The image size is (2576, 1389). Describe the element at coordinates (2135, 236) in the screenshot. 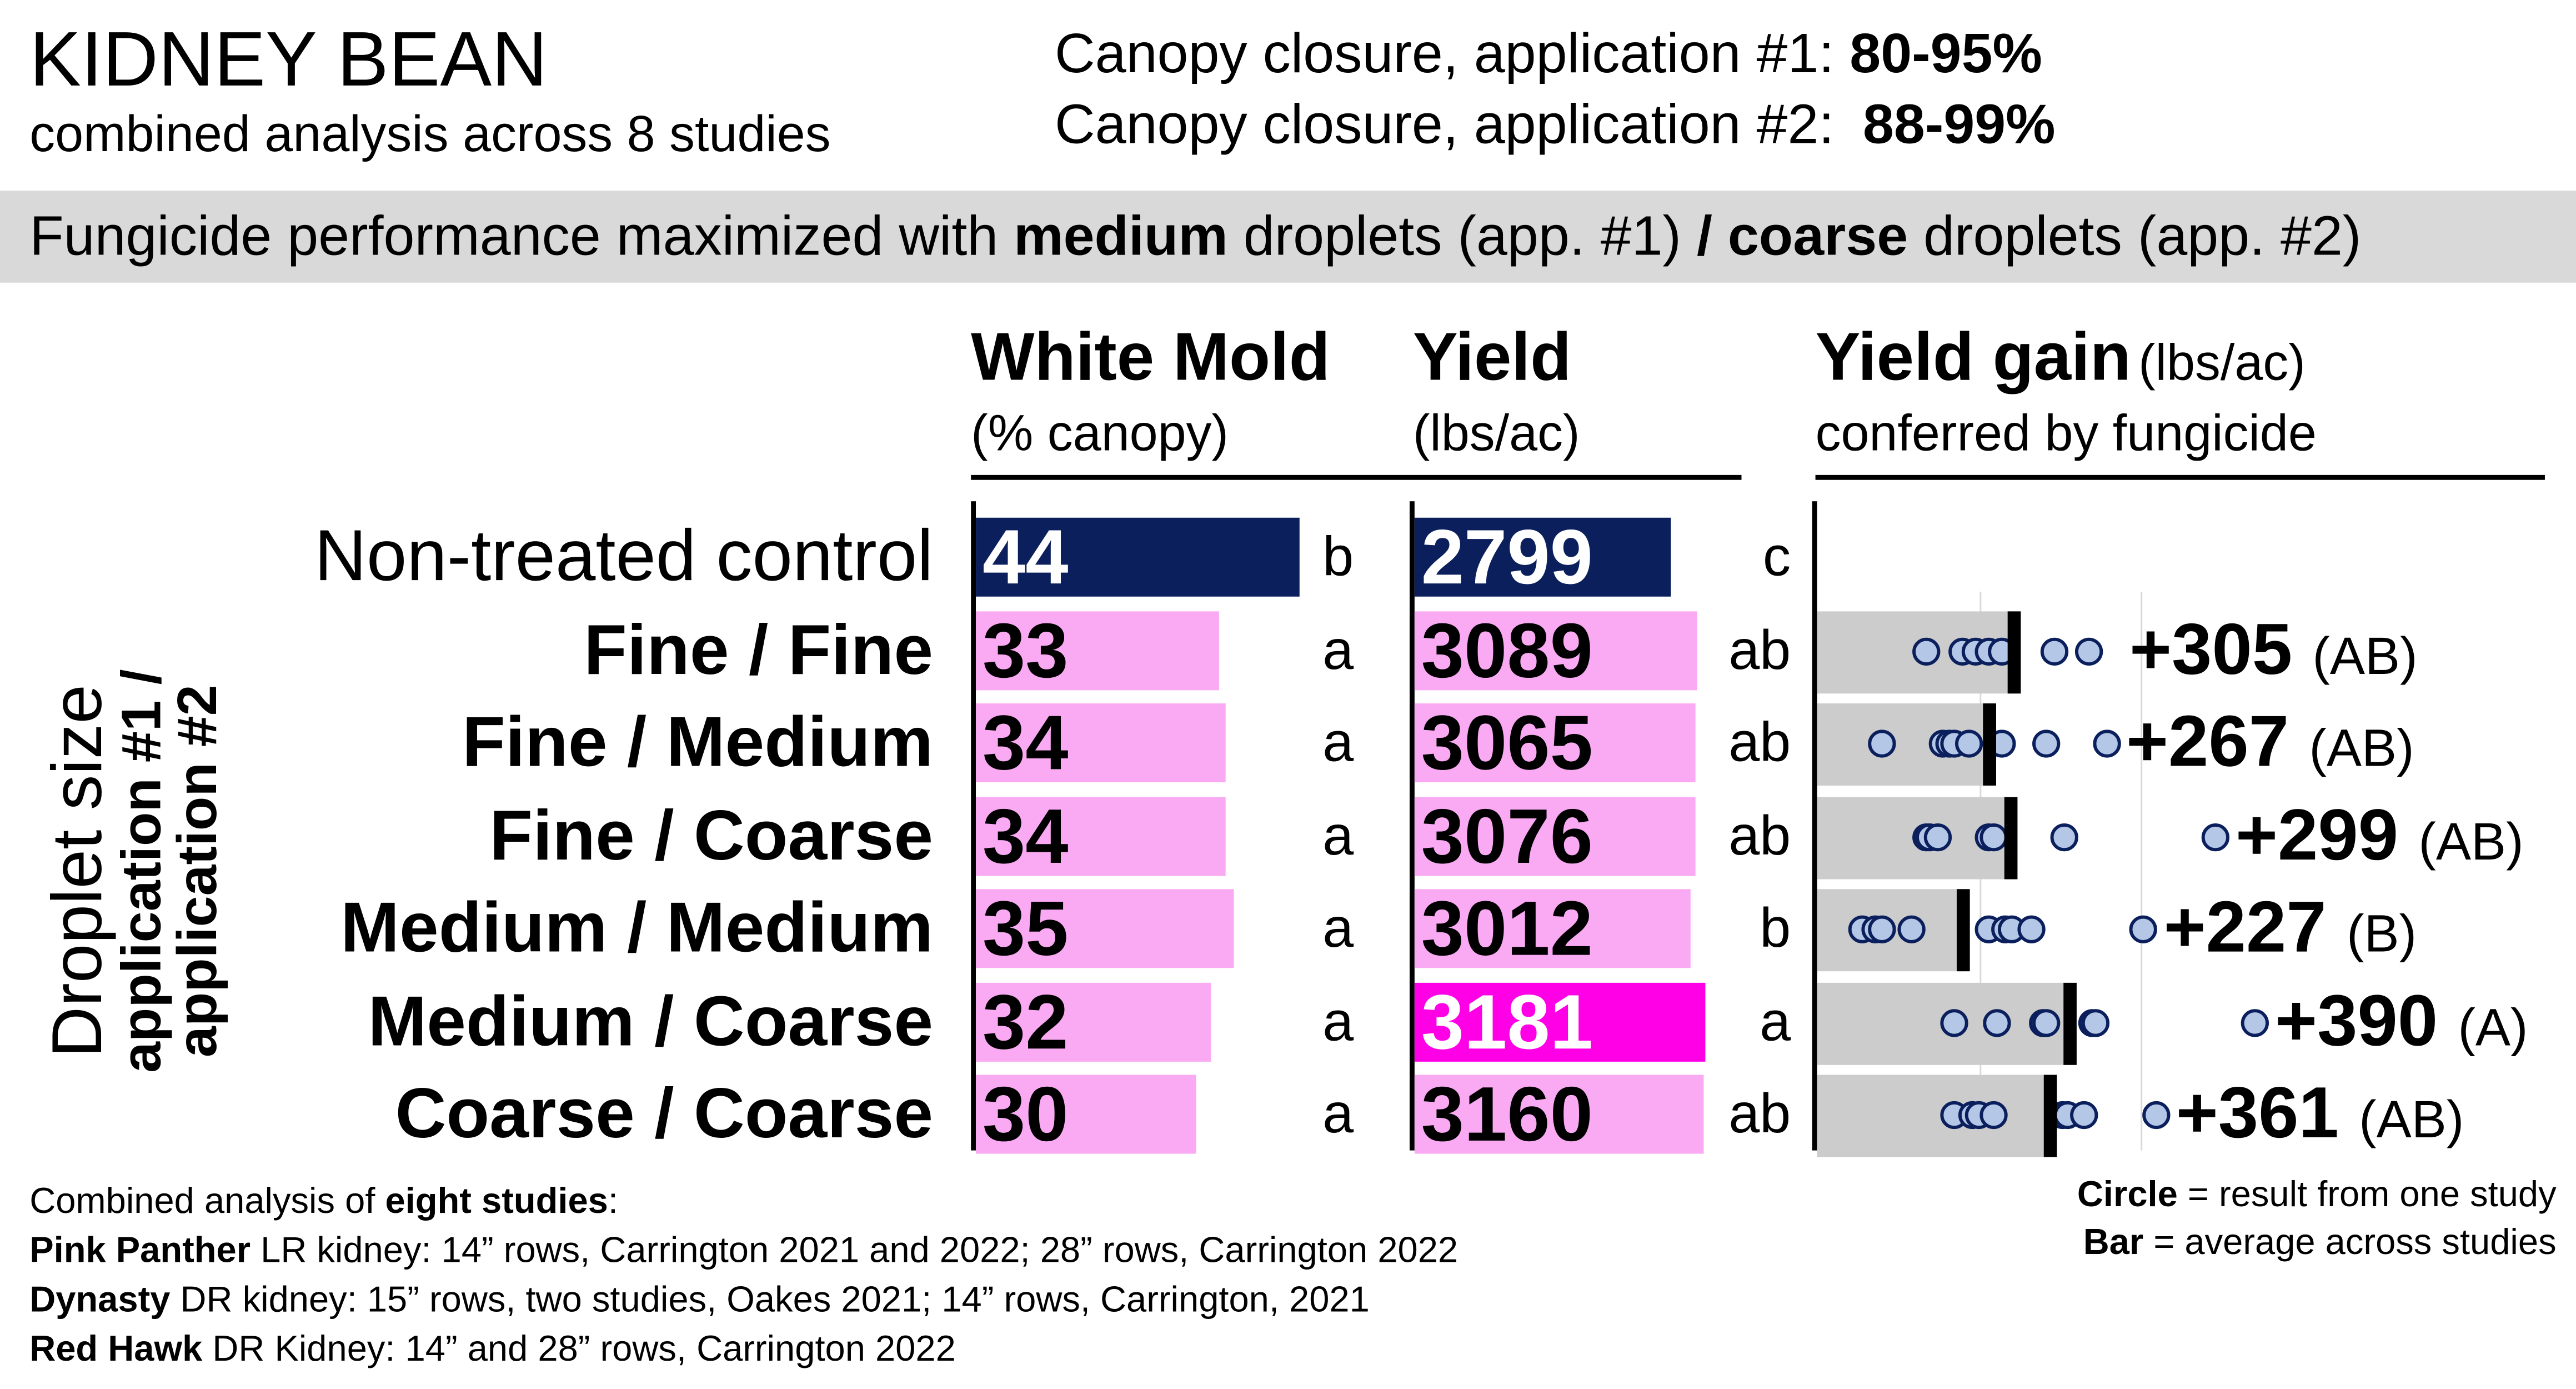

I see `banner-text: droplets (app. #2)` at that location.